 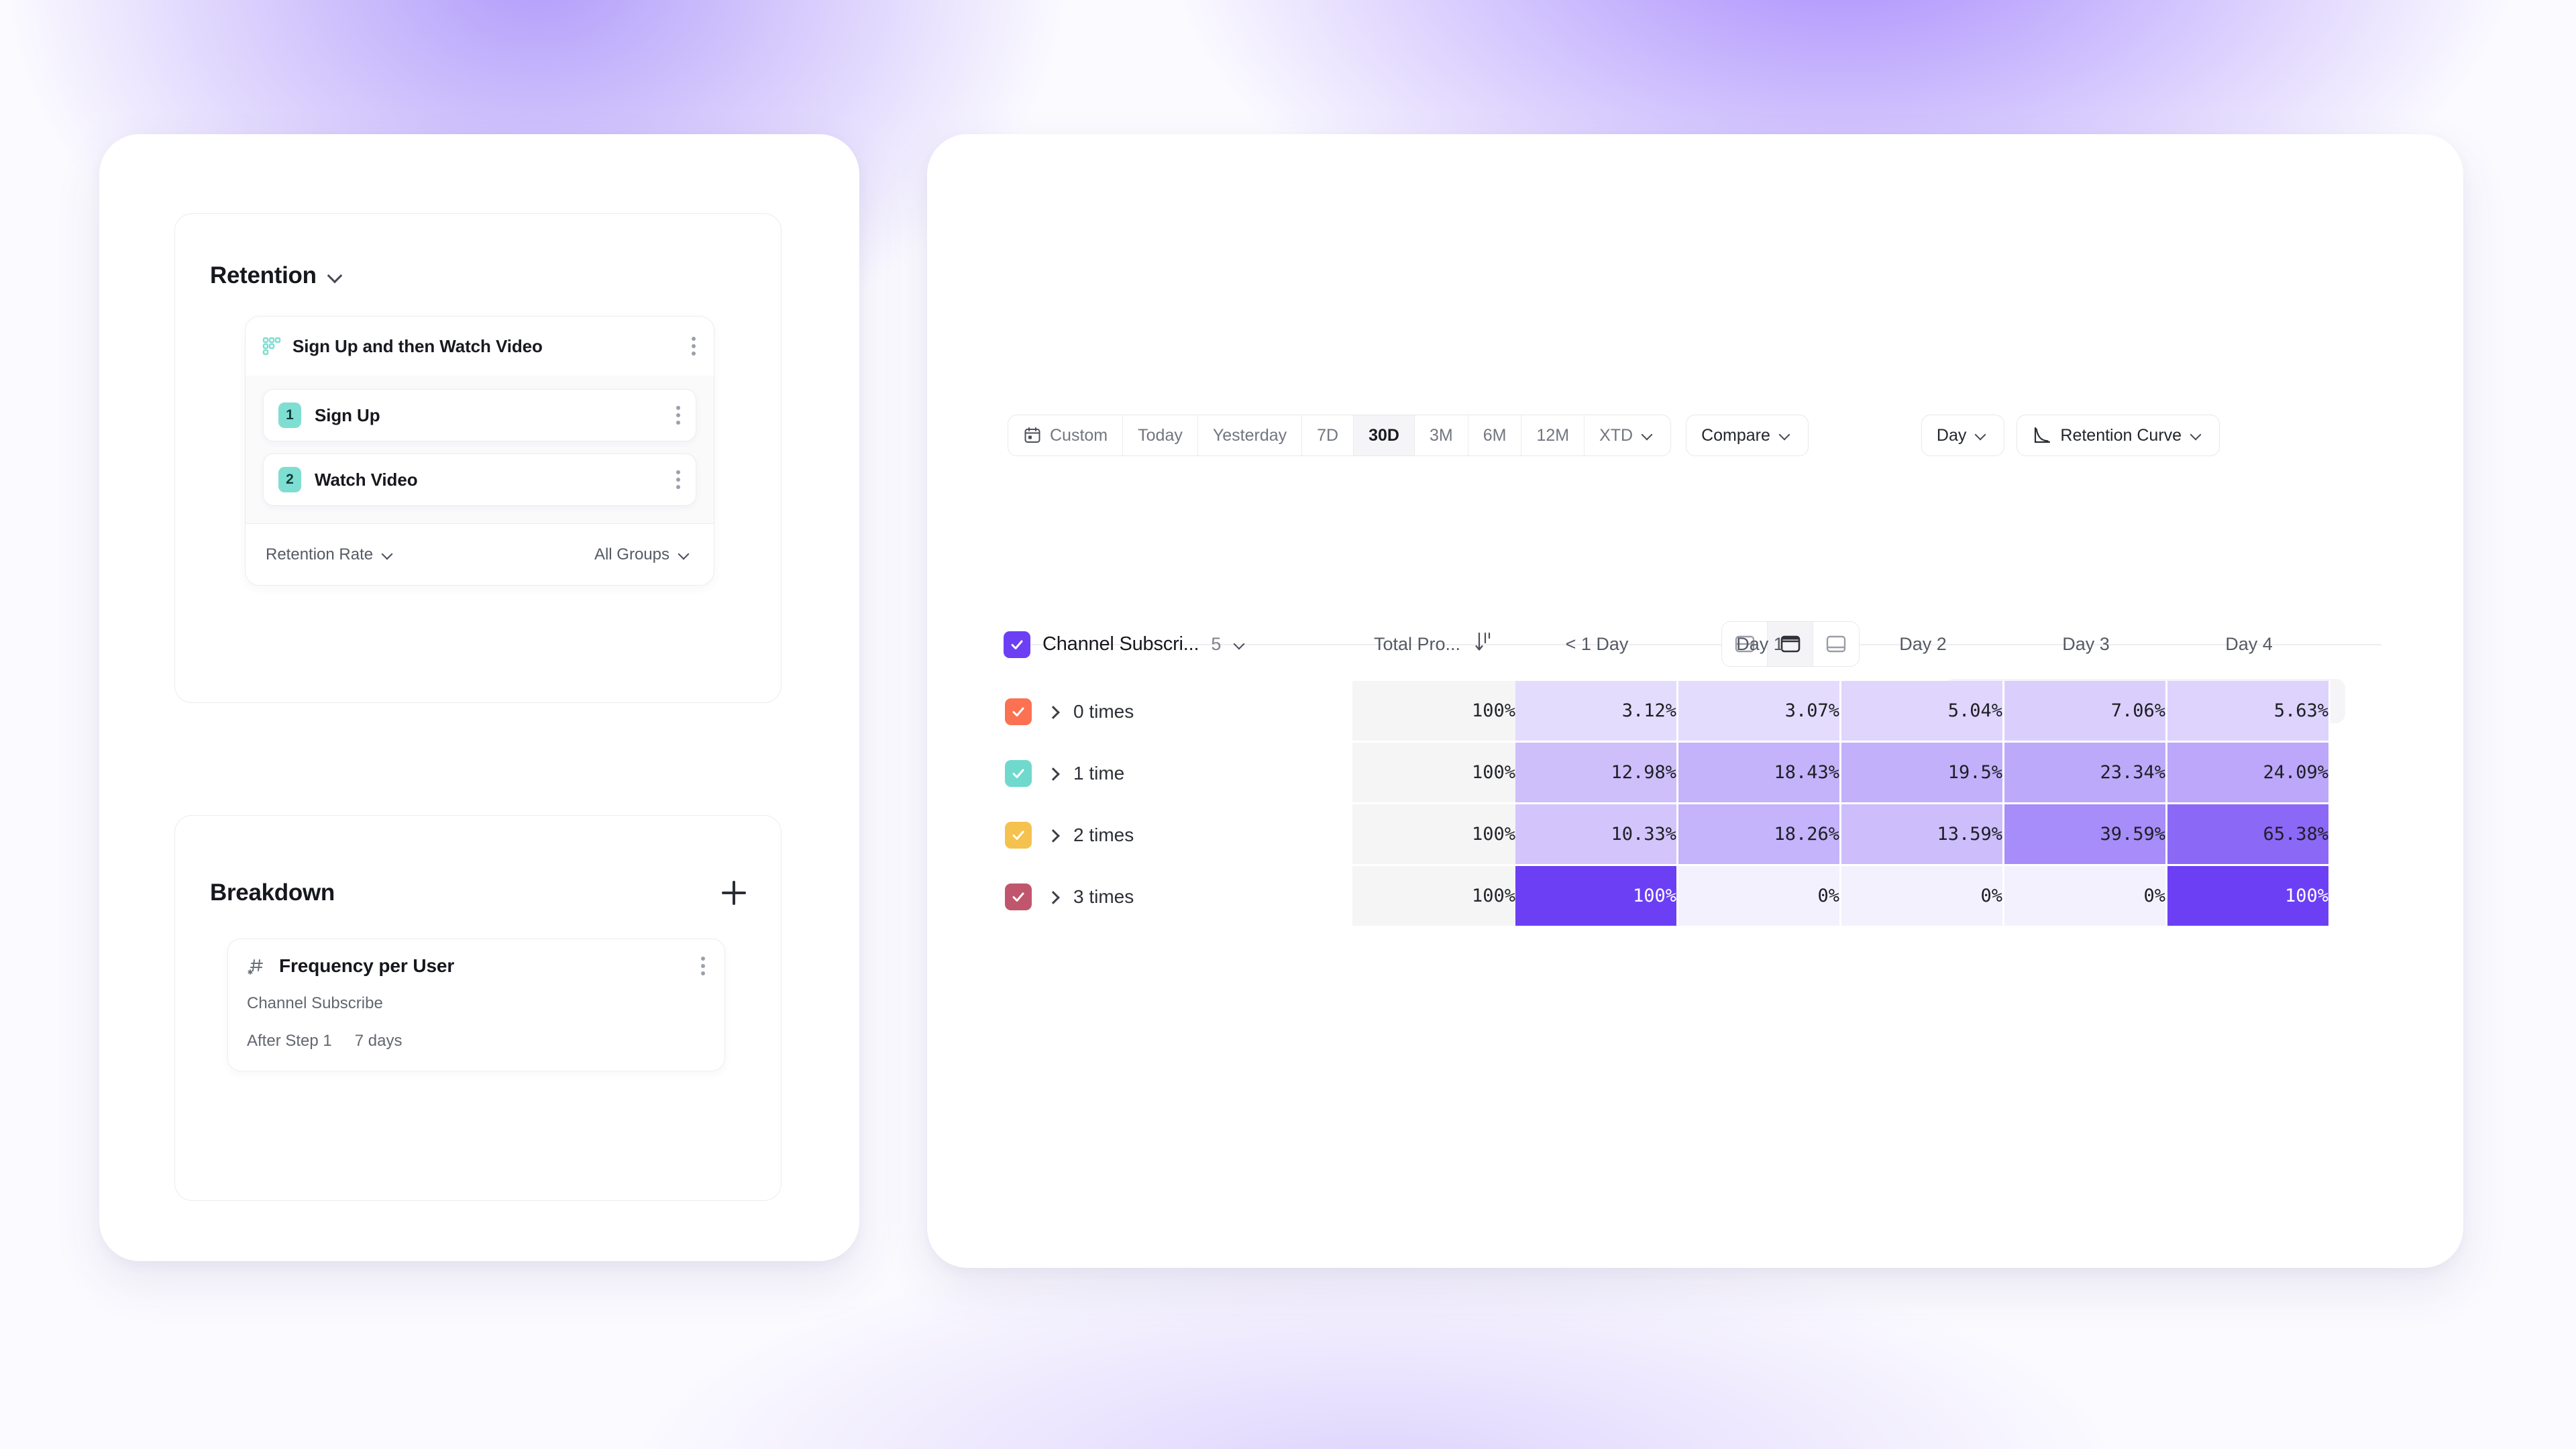 I want to click on breakdown-header: Breakdown, so click(x=478, y=892).